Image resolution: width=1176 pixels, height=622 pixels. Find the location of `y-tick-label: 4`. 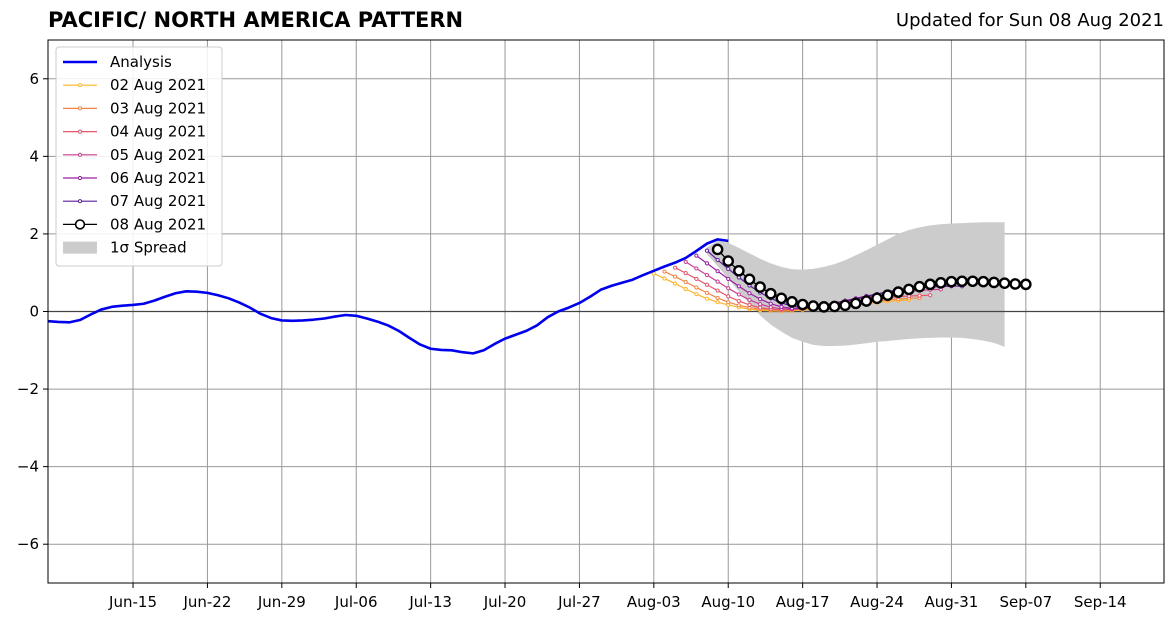

y-tick-label: 4 is located at coordinates (34, 156).